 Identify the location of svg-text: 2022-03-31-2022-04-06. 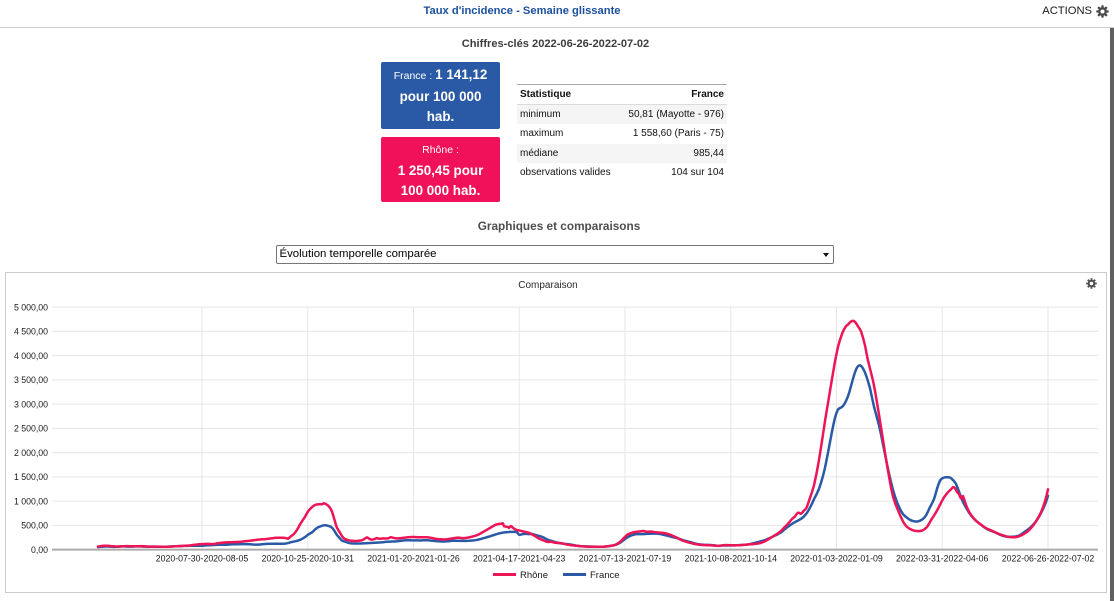
(942, 559).